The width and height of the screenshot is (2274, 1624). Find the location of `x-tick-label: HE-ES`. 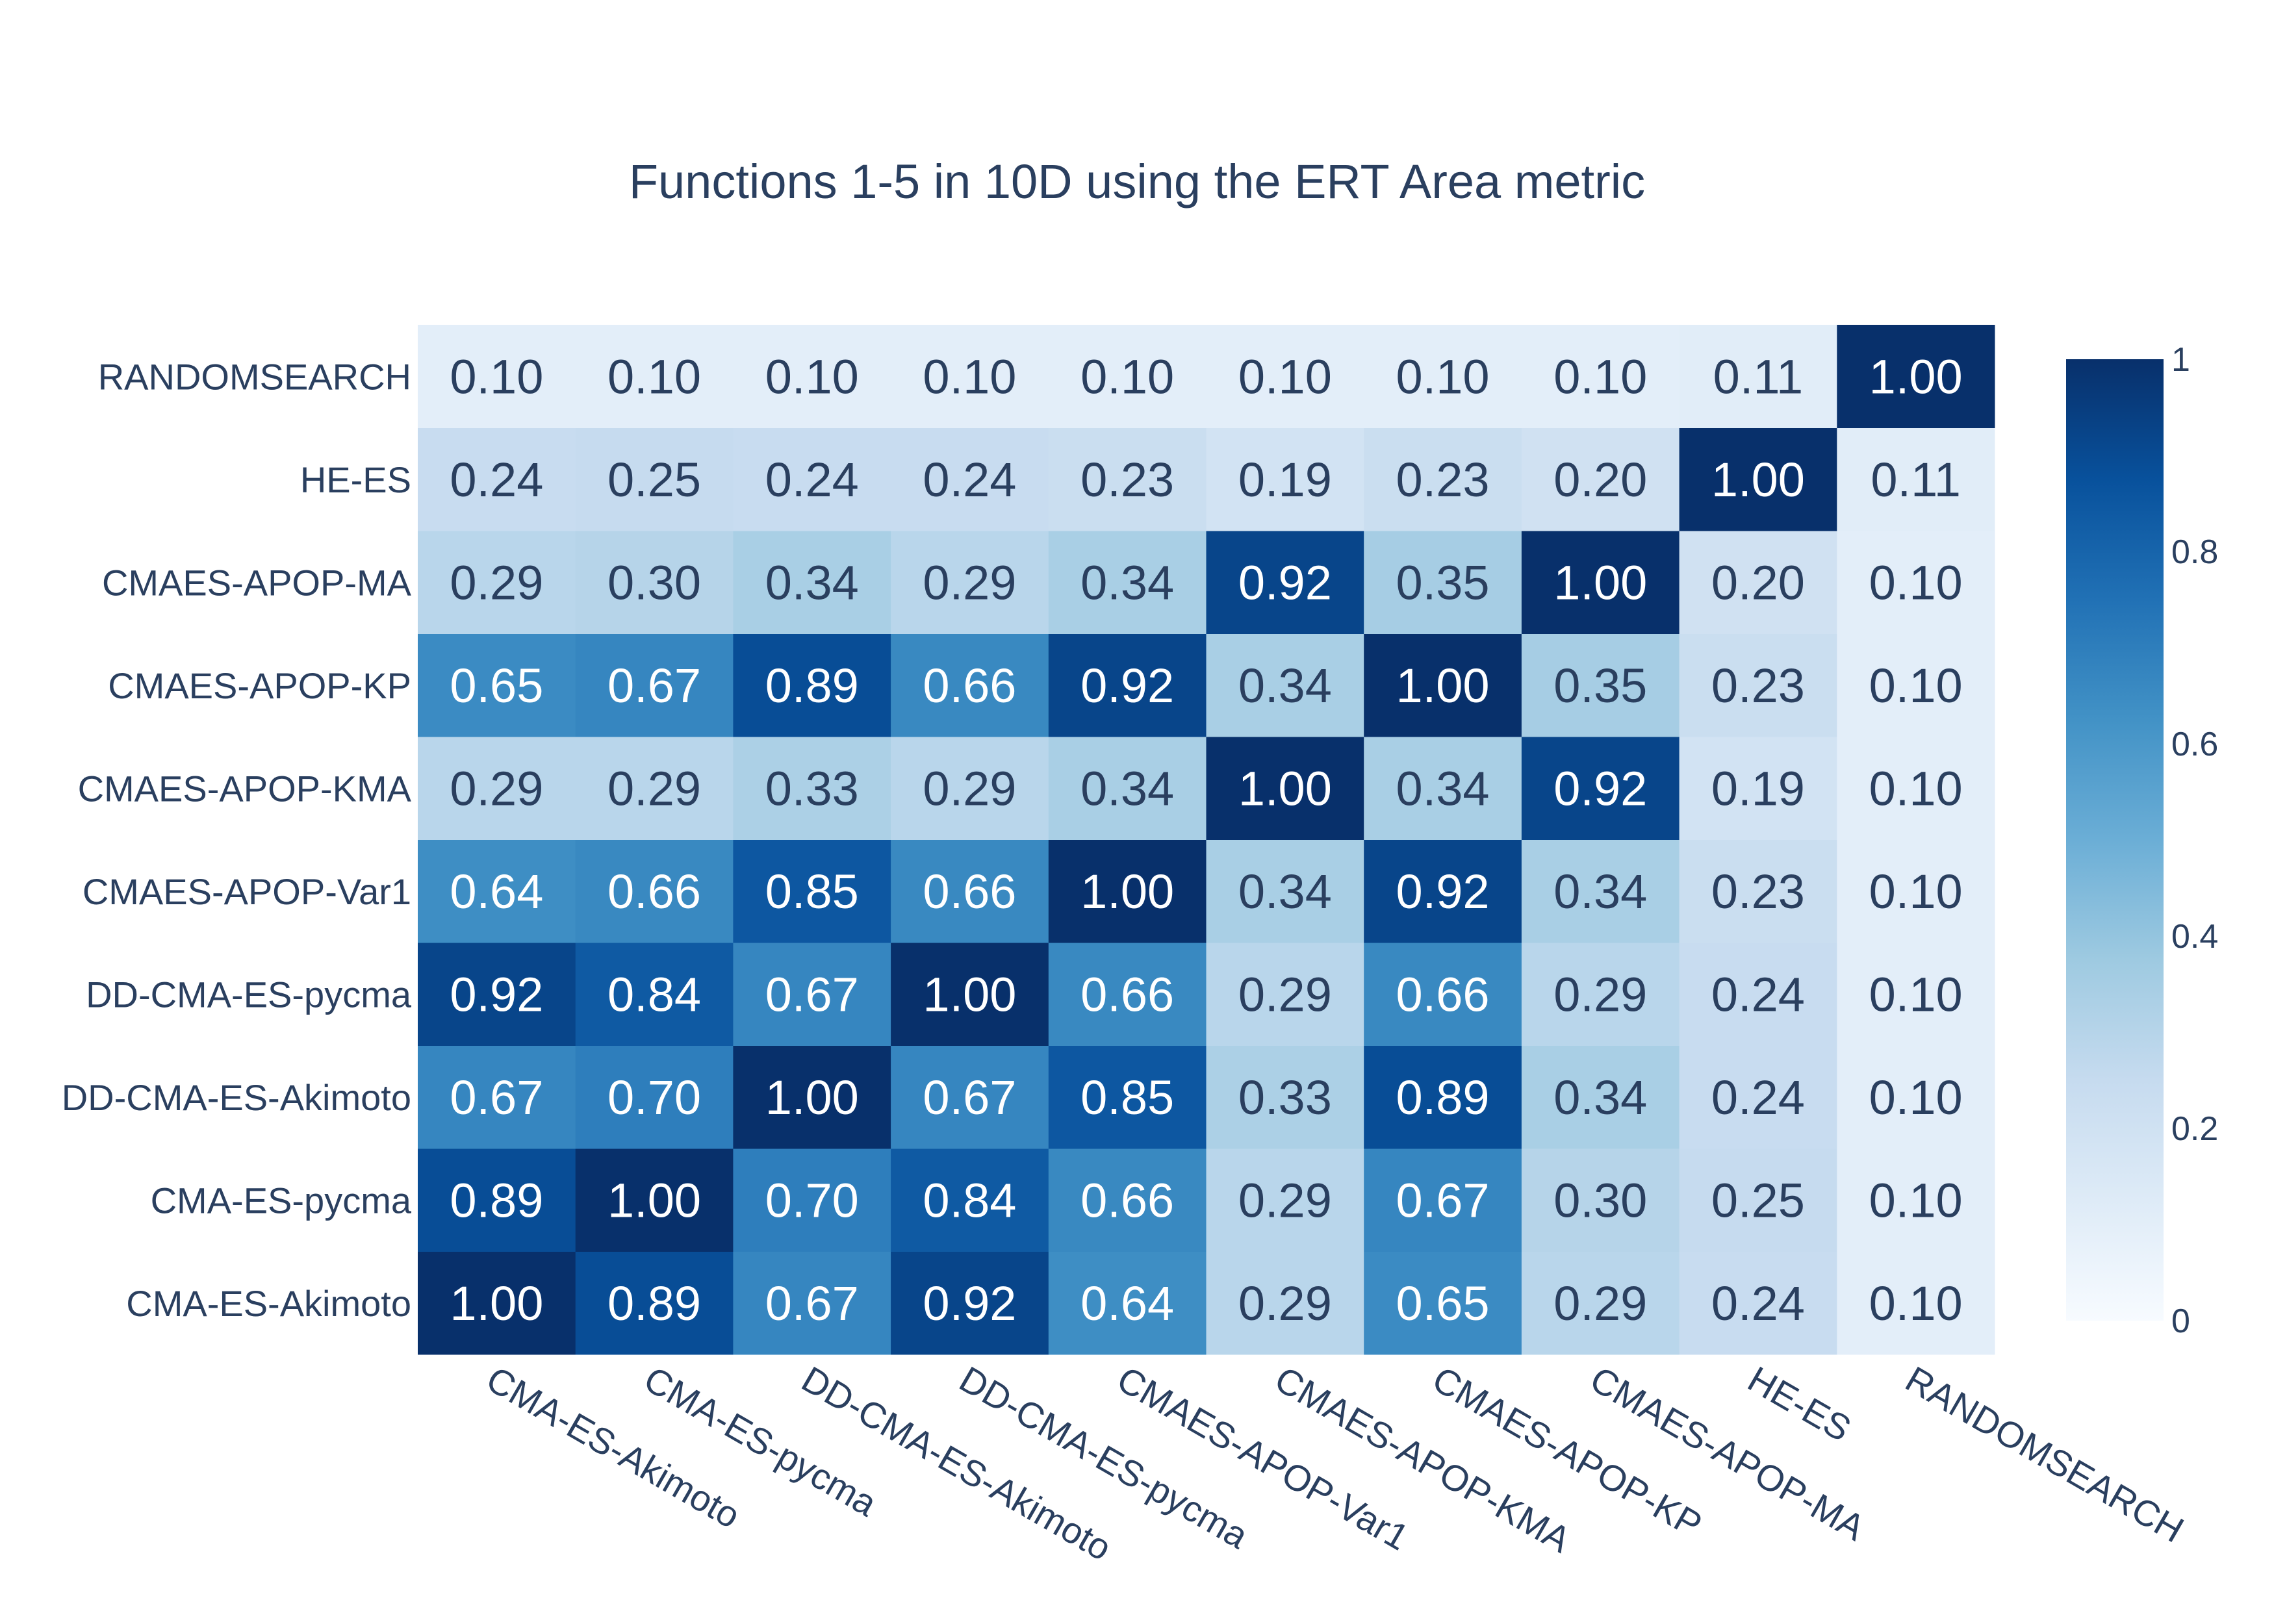

x-tick-label: HE-ES is located at coordinates (1799, 1403).